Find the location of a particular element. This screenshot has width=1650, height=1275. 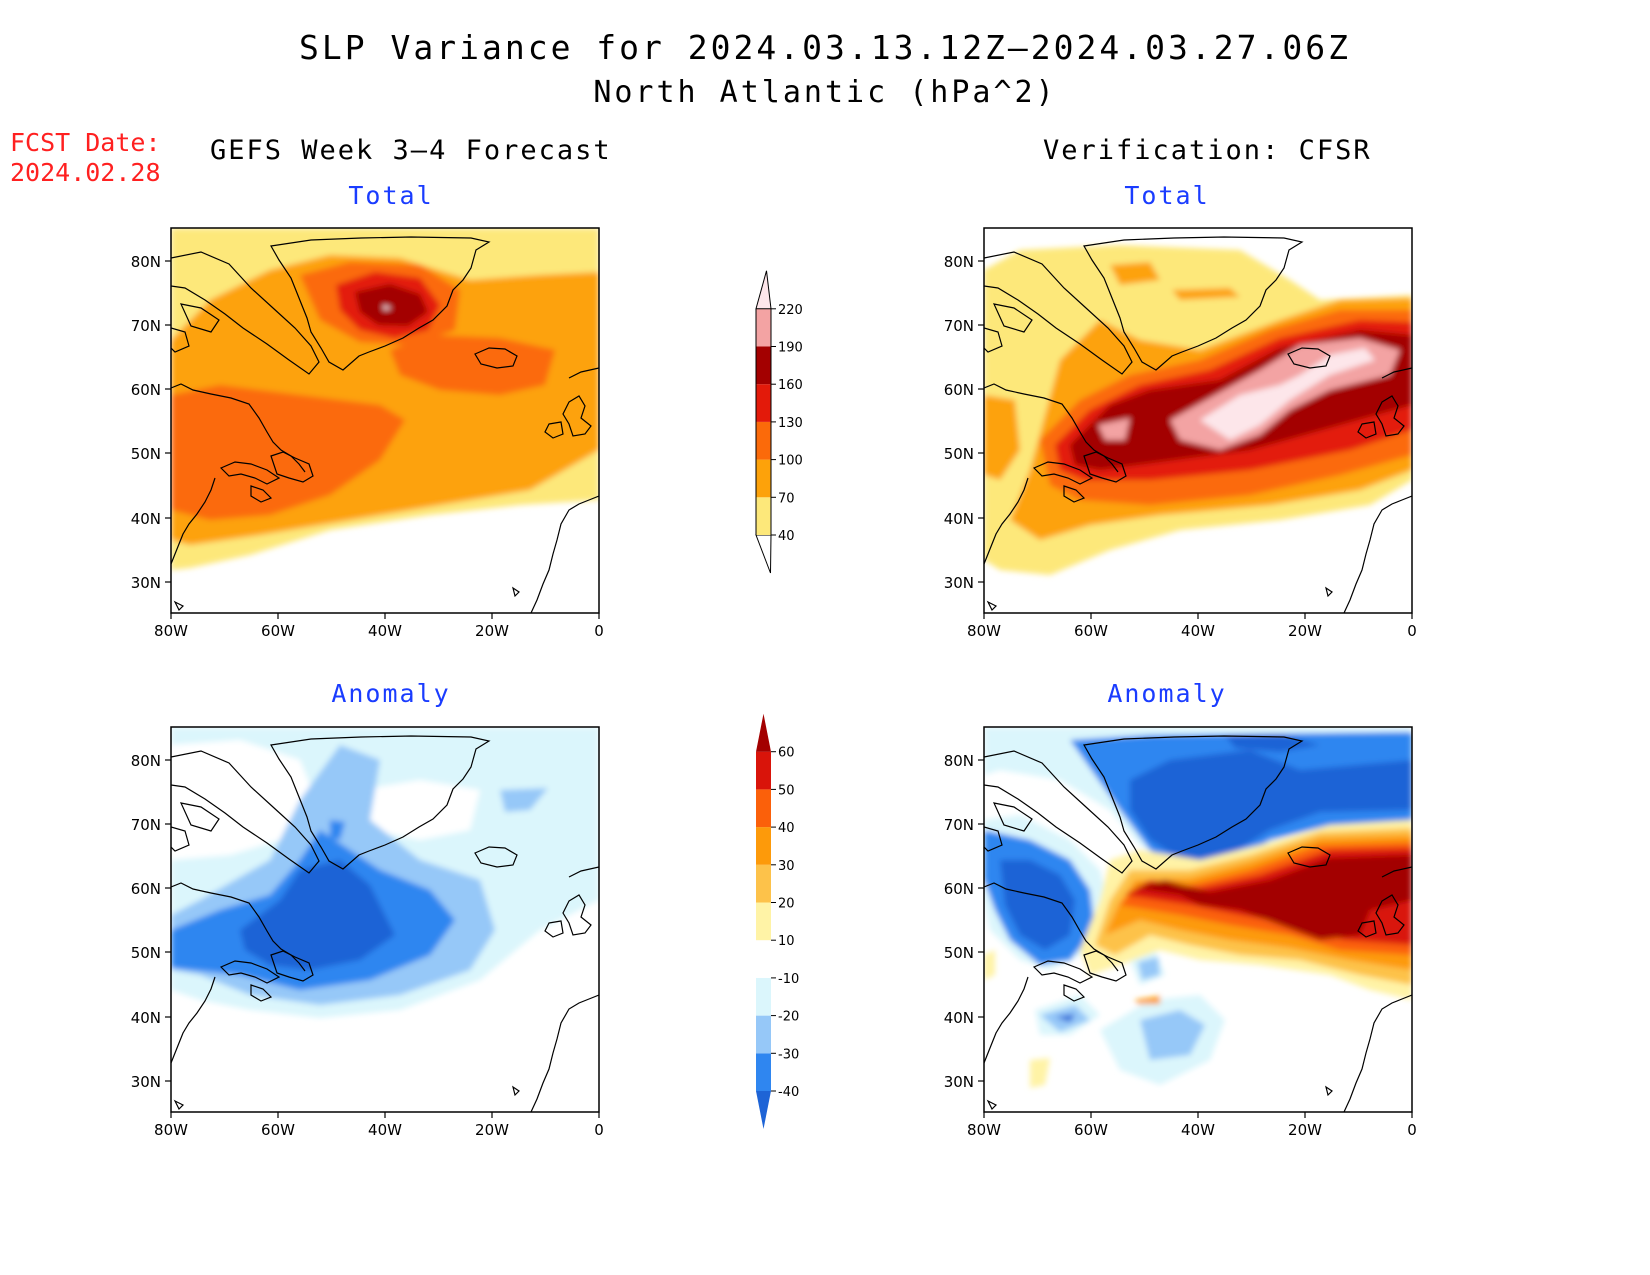

verification-anomaly-title: Anomaly is located at coordinates (1167, 693).